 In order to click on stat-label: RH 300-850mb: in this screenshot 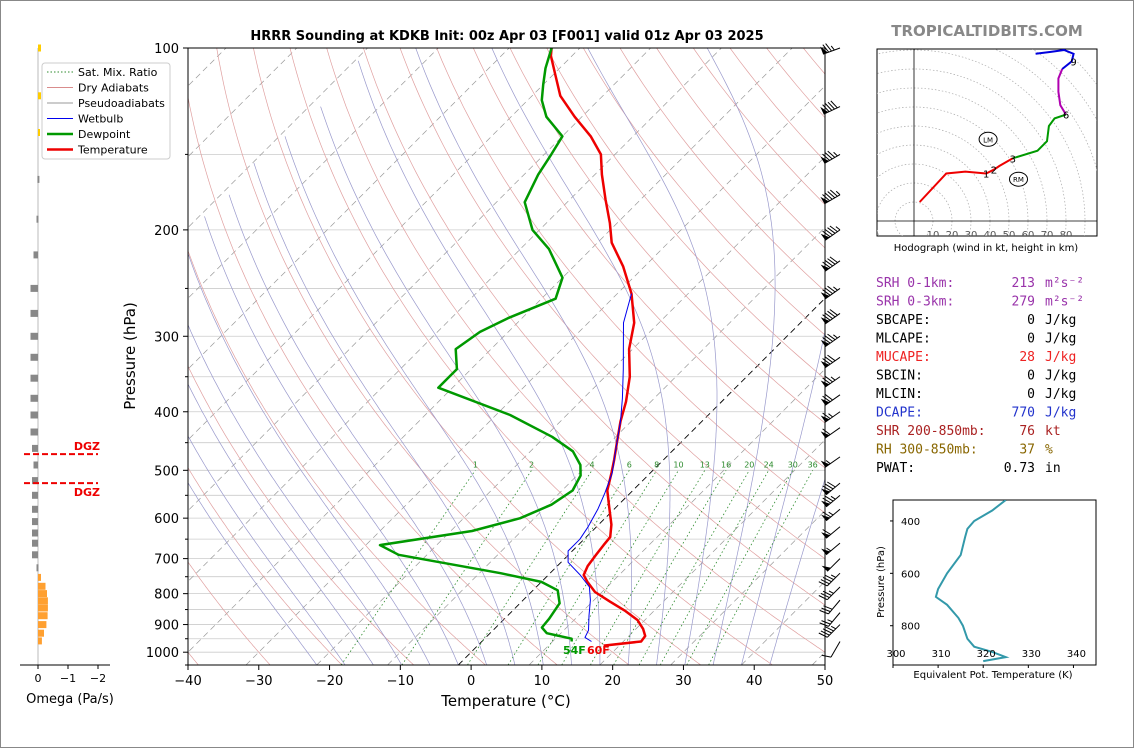, I will do `click(927, 450)`.